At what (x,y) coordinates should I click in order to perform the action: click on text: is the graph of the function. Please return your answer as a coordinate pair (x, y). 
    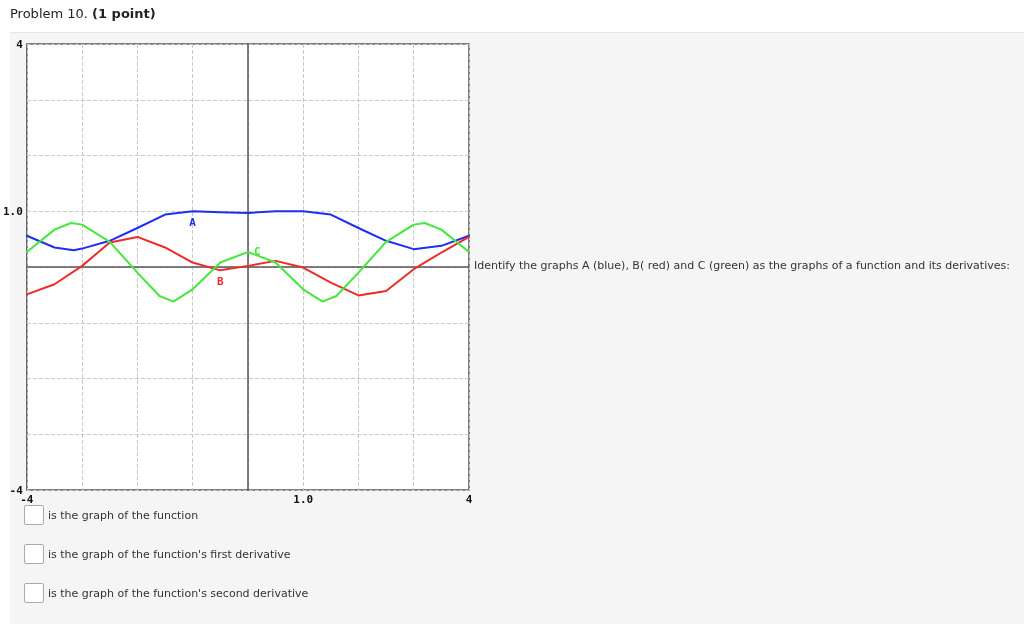
    Looking at the image, I should click on (123, 515).